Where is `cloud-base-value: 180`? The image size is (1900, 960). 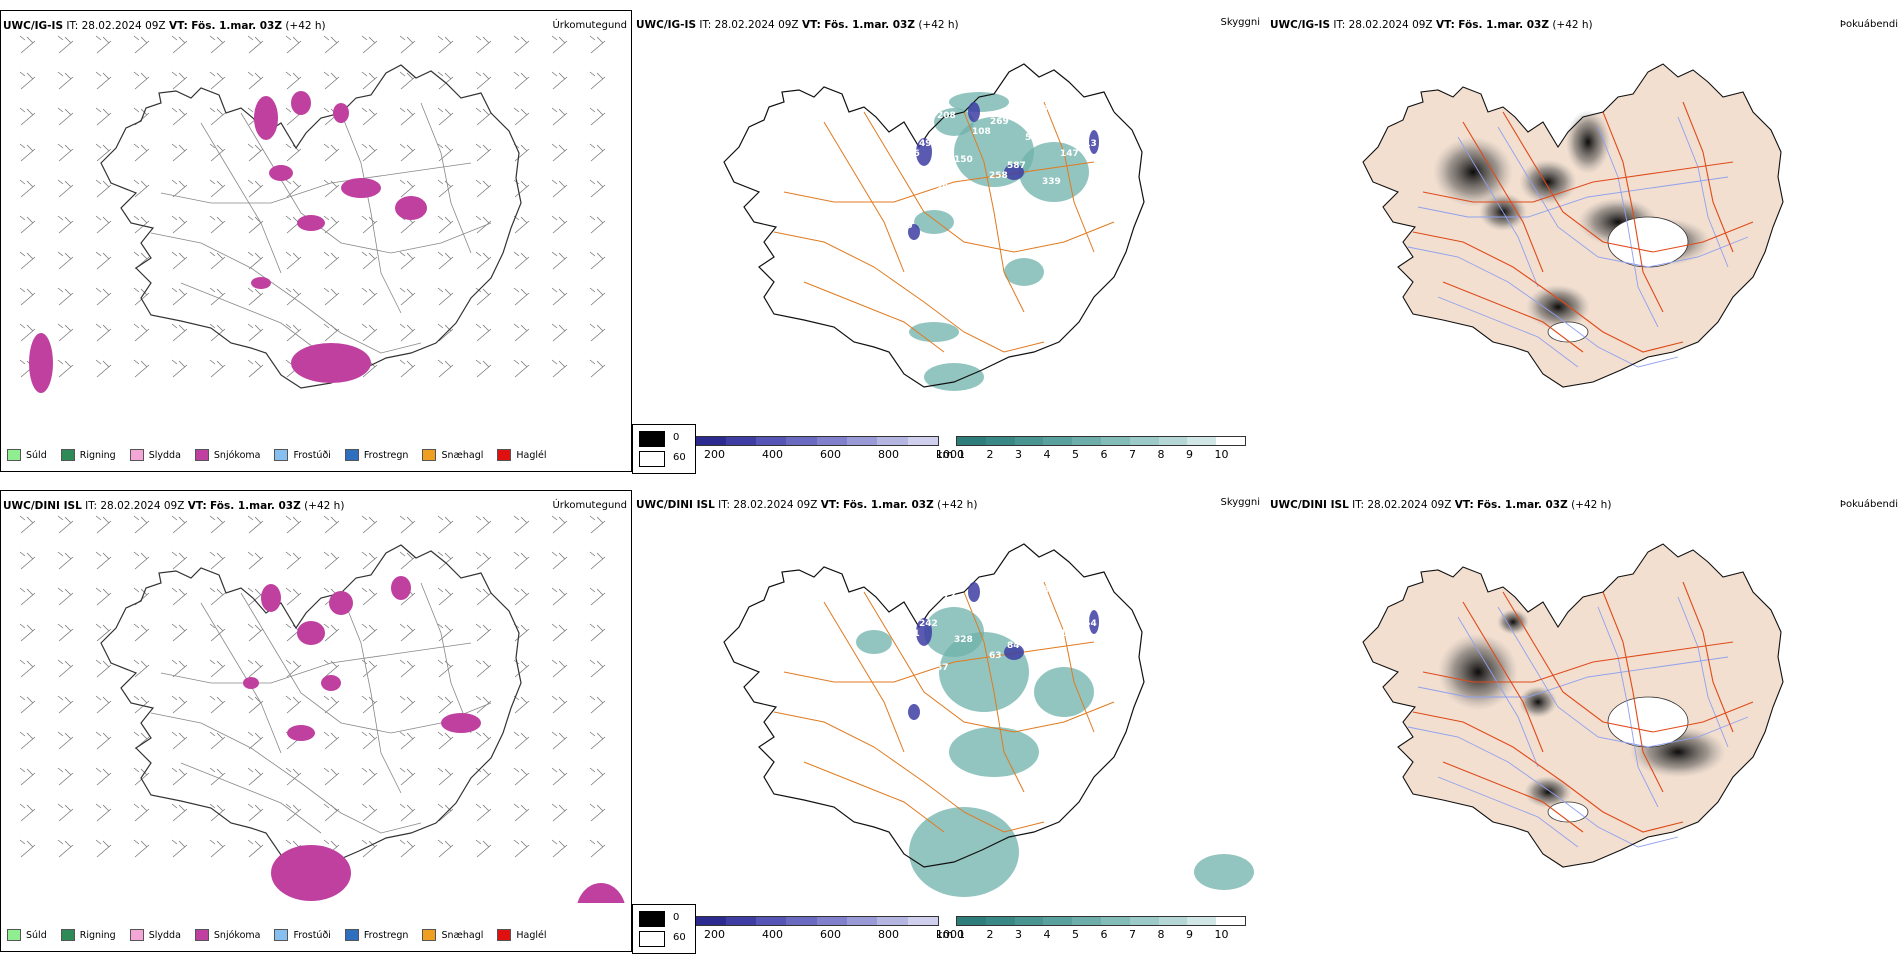 cloud-base-value: 180 is located at coordinates (1069, 634).